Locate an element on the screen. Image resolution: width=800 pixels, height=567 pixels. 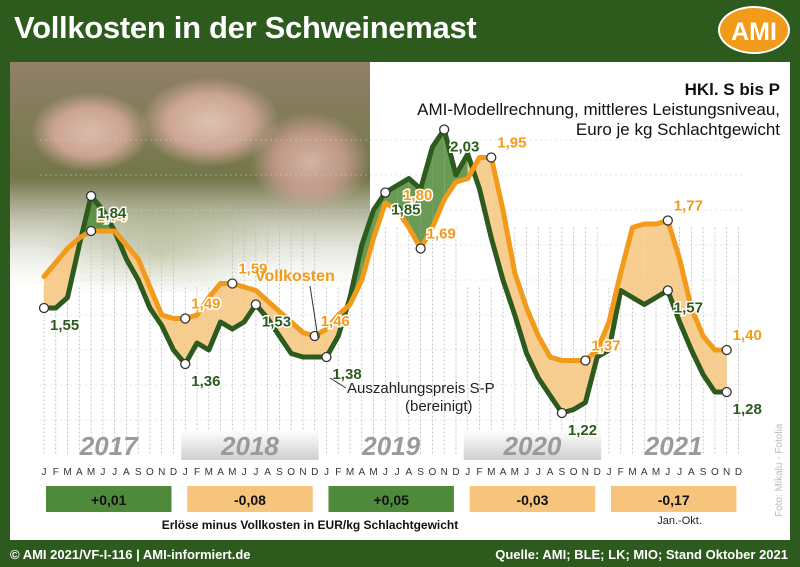
data-label: 1,38 is located at coordinates (346, 374).